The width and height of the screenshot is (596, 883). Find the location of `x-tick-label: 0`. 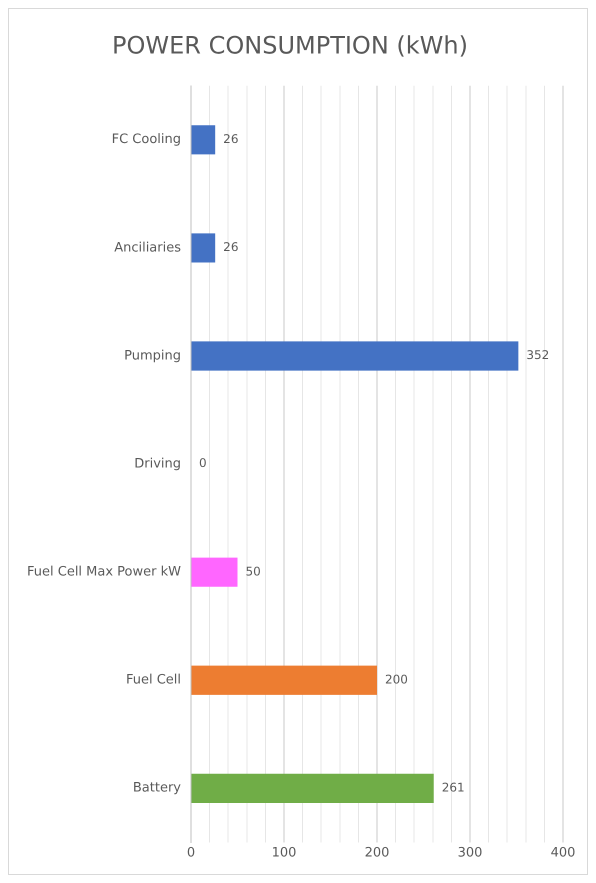

x-tick-label: 0 is located at coordinates (191, 853).